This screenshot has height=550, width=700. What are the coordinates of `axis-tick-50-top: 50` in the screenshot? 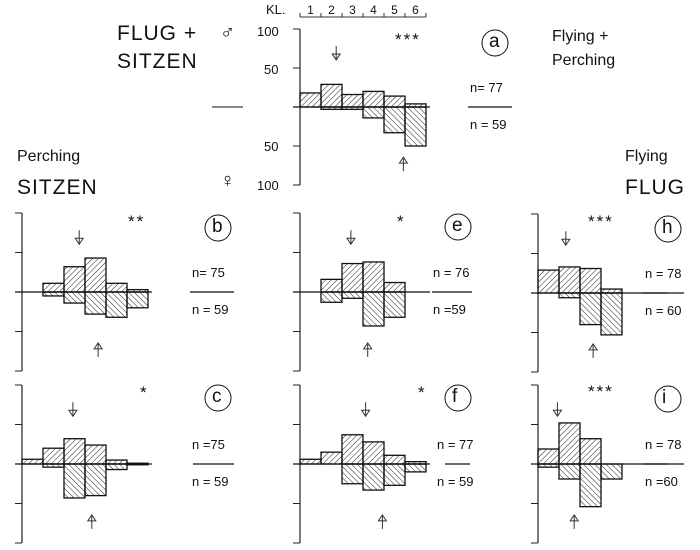 It's located at (271, 69).